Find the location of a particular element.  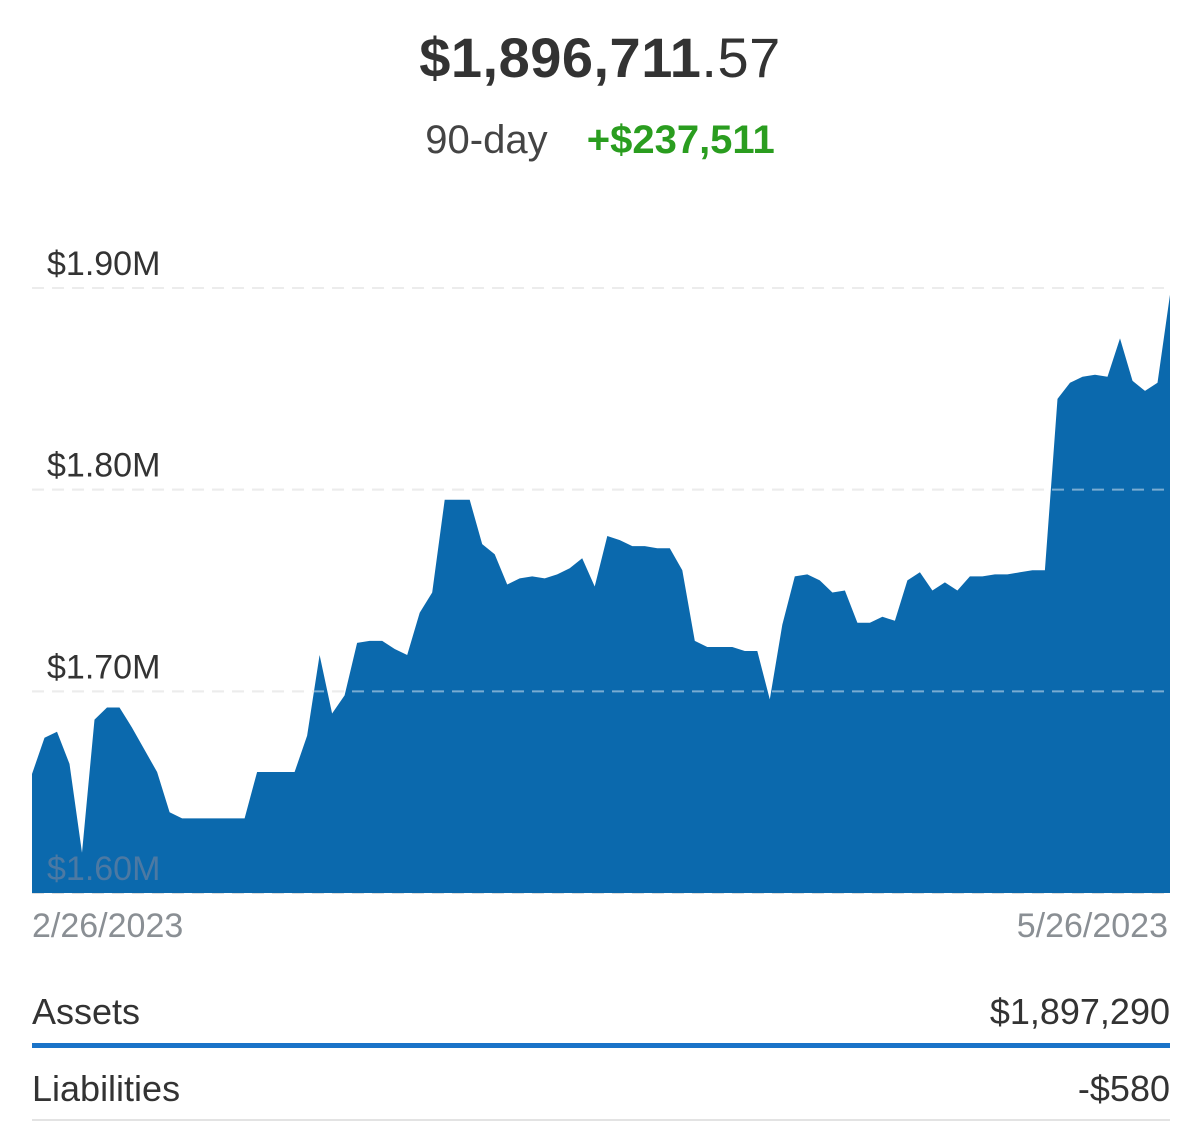

x-tick-end: 5/26/2023 is located at coordinates (1092, 926).